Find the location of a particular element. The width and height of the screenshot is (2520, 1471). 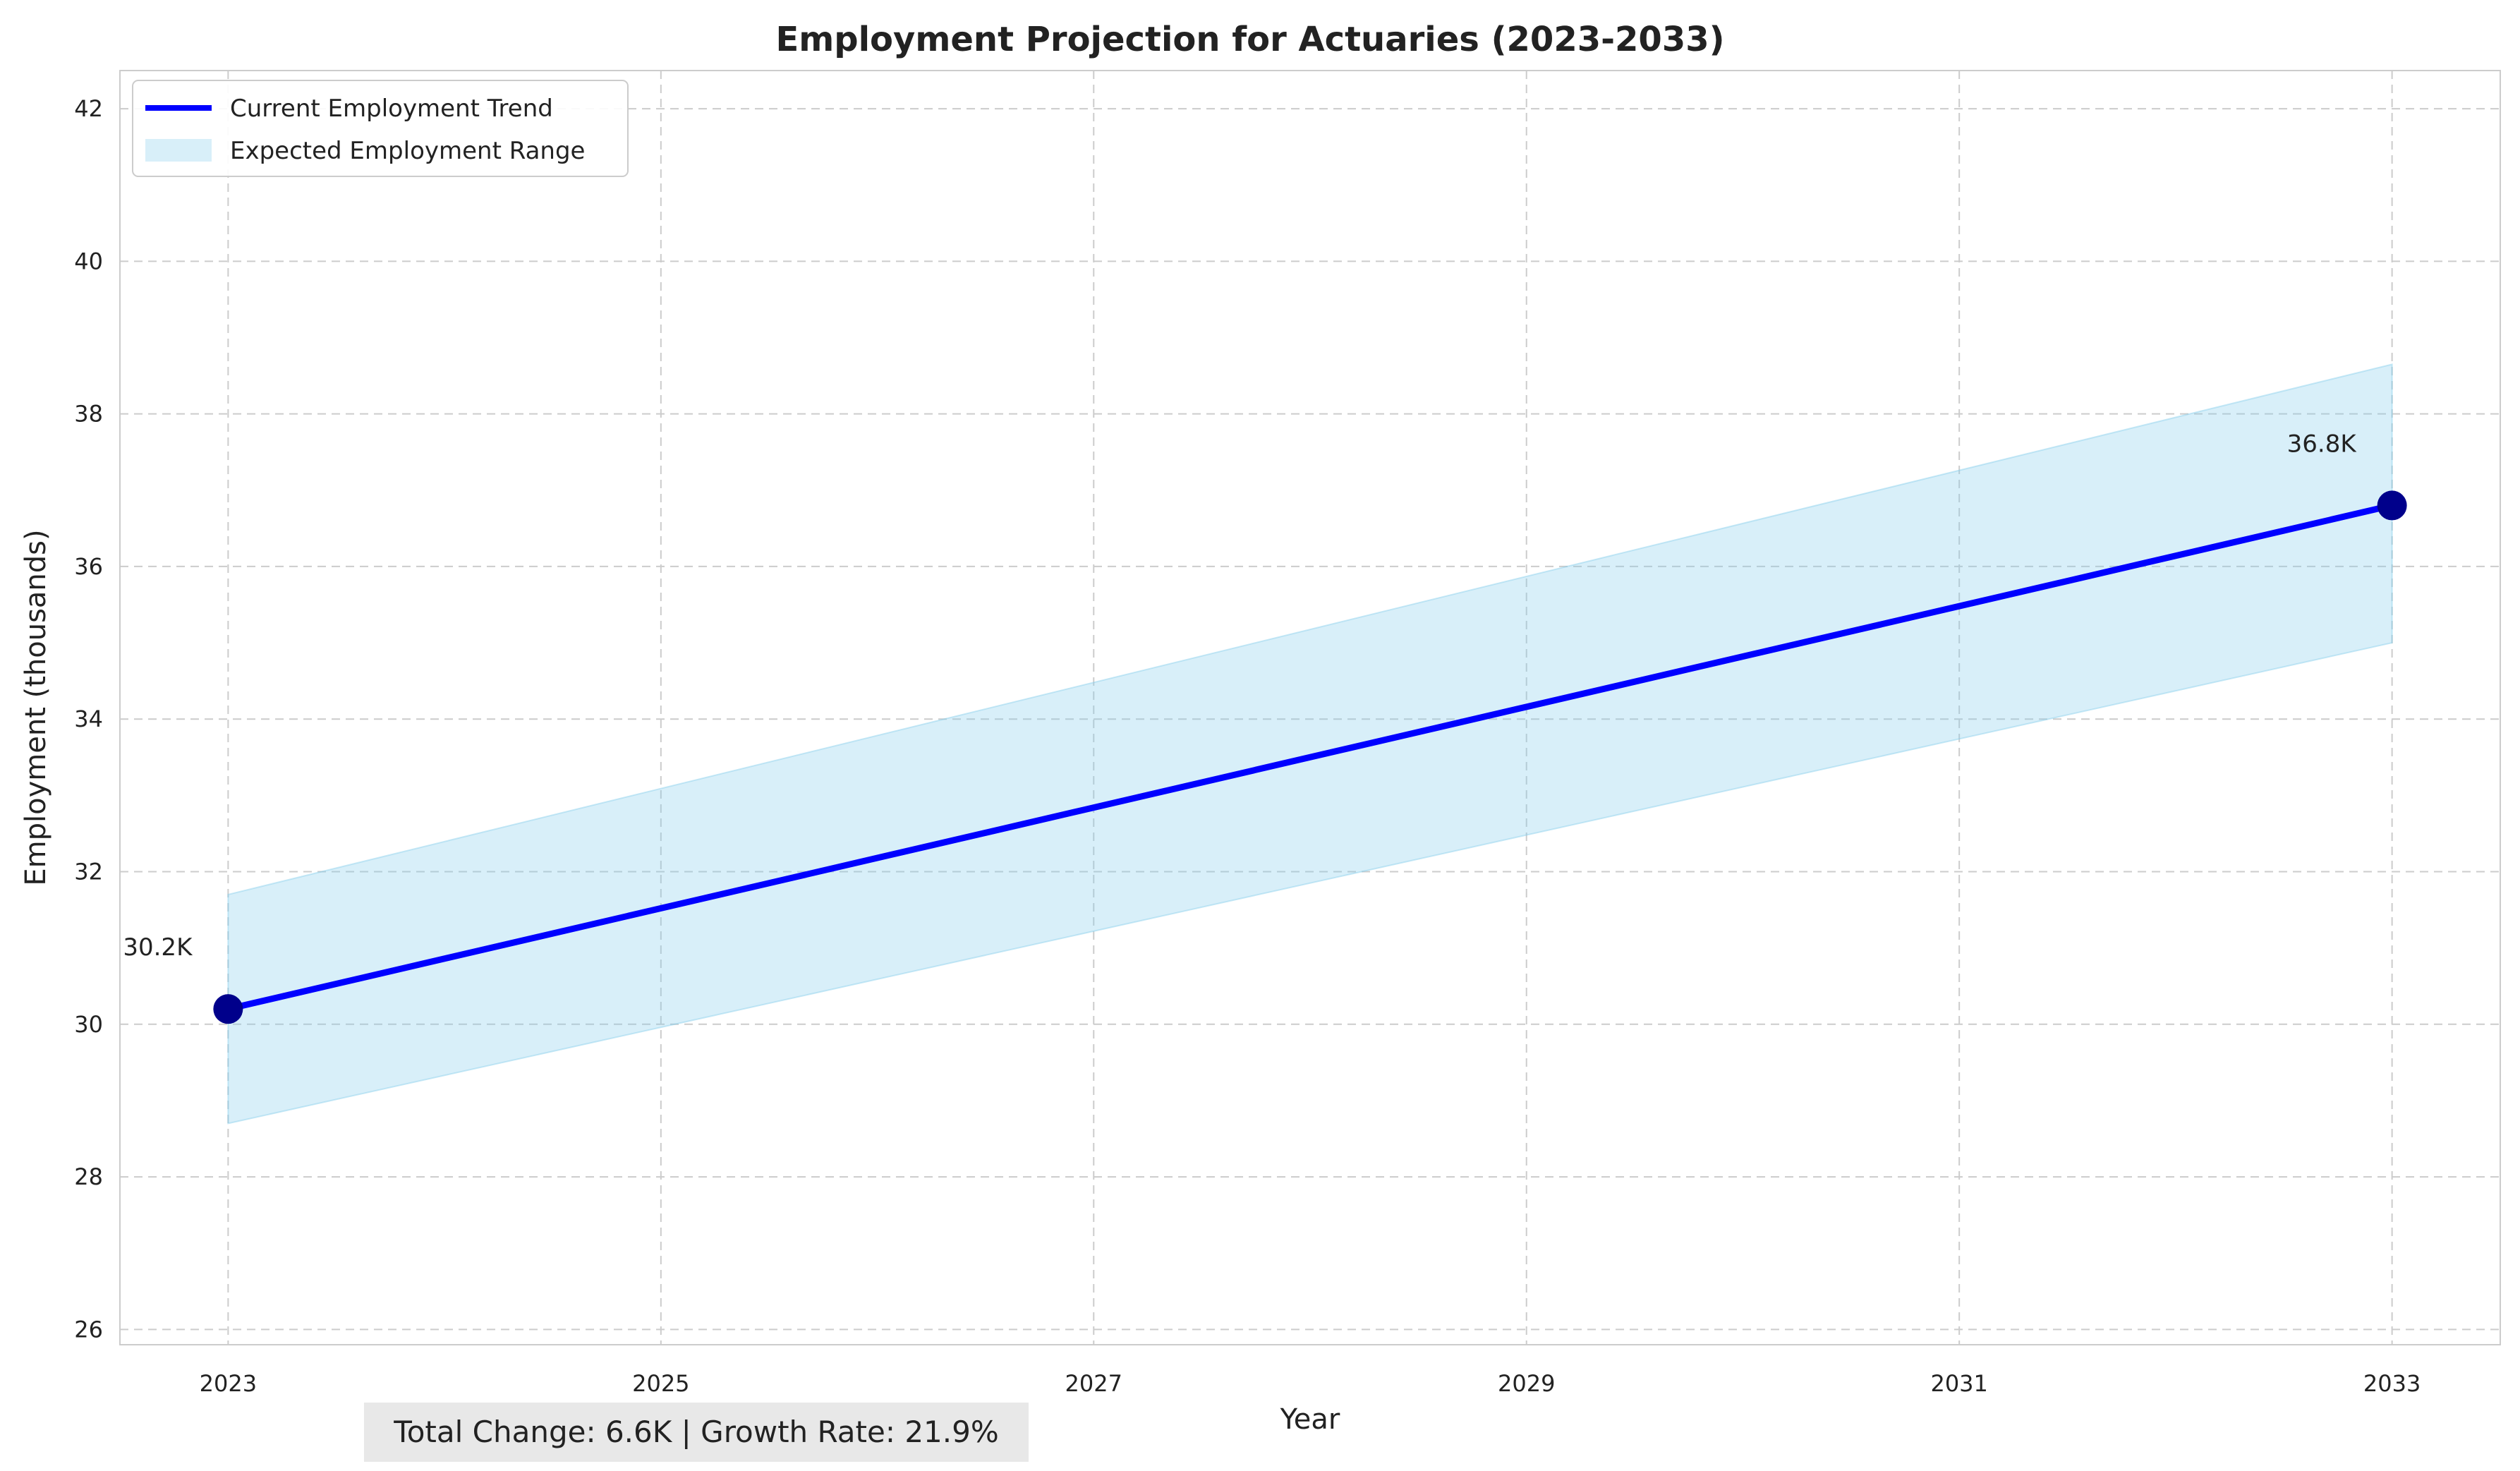

marker-2023 is located at coordinates (228, 1009).